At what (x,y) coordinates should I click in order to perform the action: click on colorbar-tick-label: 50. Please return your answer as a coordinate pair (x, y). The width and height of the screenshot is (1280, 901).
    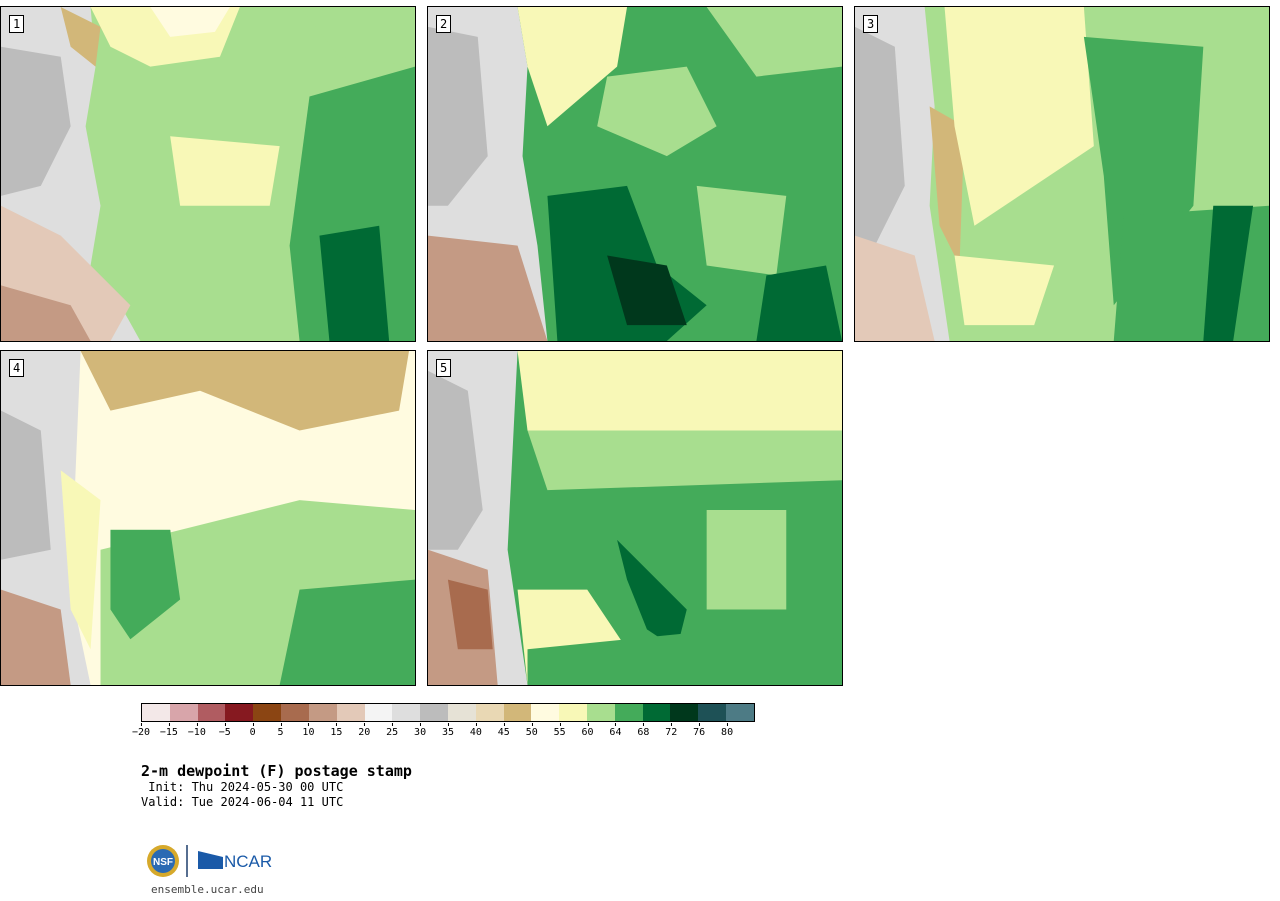
    Looking at the image, I should click on (531, 730).